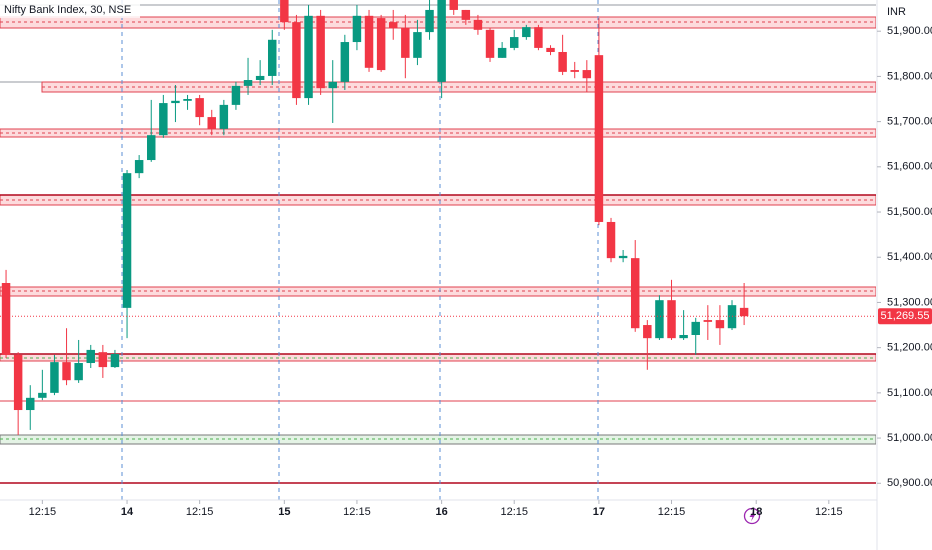 This screenshot has width=932, height=550. Describe the element at coordinates (284, 512) in the screenshot. I see `x-tick-label: 15` at that location.